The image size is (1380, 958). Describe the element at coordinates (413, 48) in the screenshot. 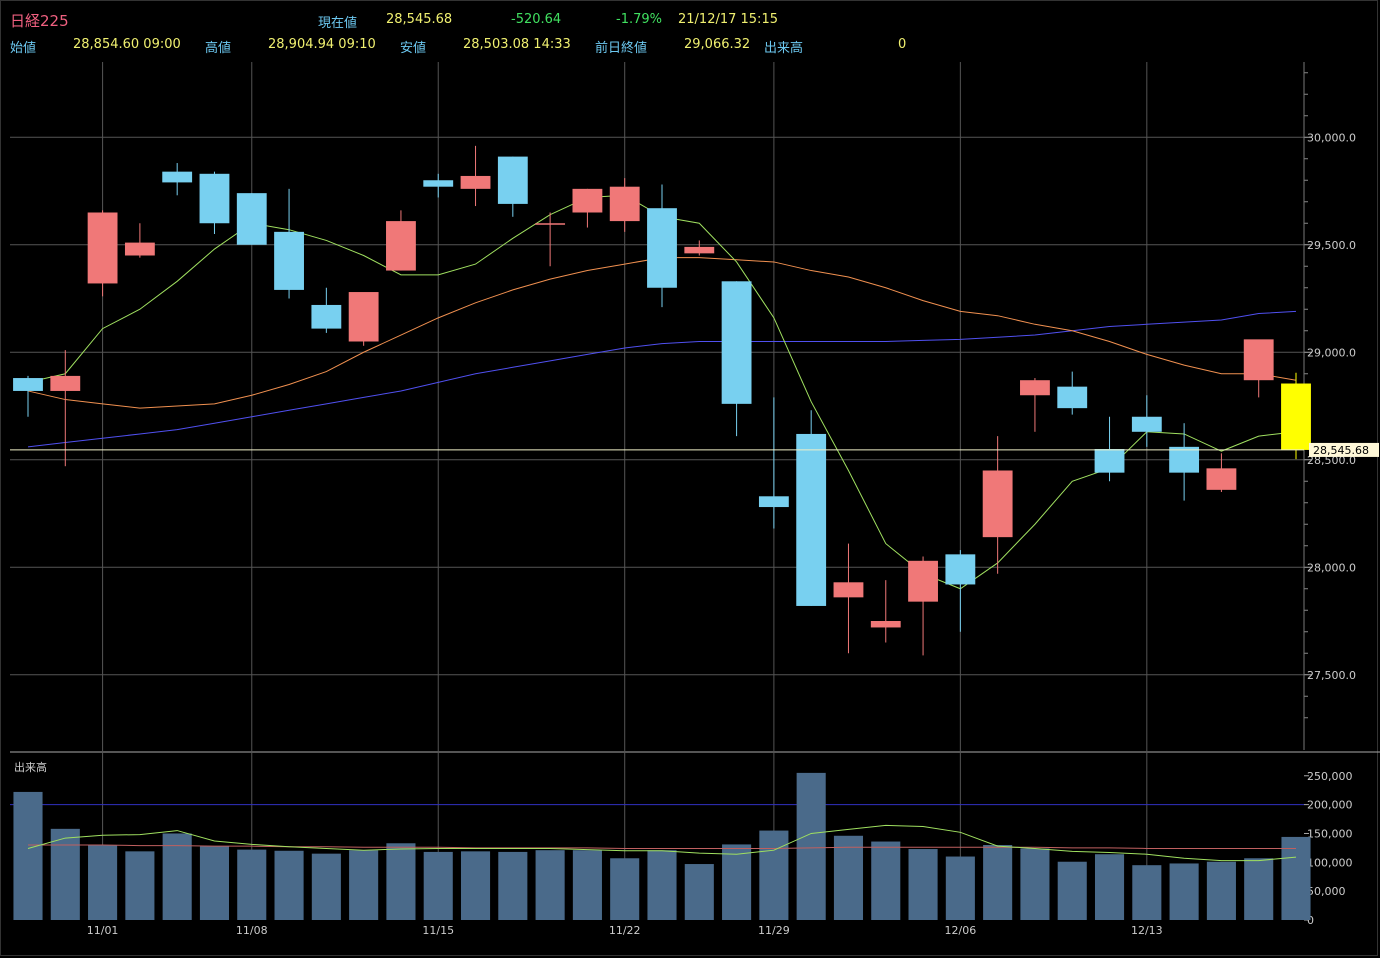

I see `low-label: 安値` at that location.